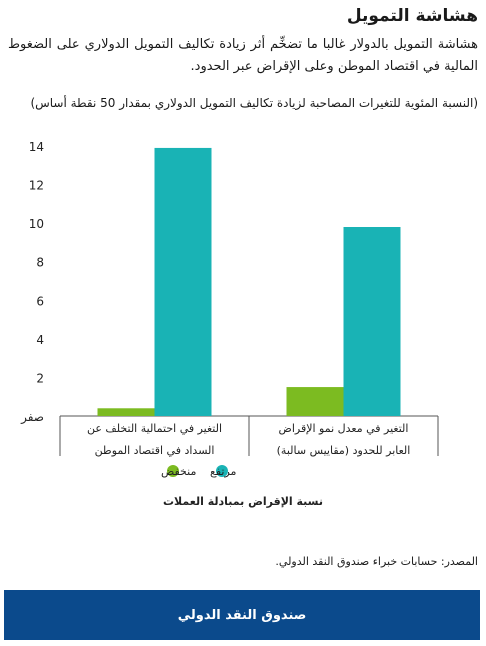 This screenshot has width=486, height=646. Describe the element at coordinates (183, 281) in the screenshot. I see `bar-high-cat1` at that location.